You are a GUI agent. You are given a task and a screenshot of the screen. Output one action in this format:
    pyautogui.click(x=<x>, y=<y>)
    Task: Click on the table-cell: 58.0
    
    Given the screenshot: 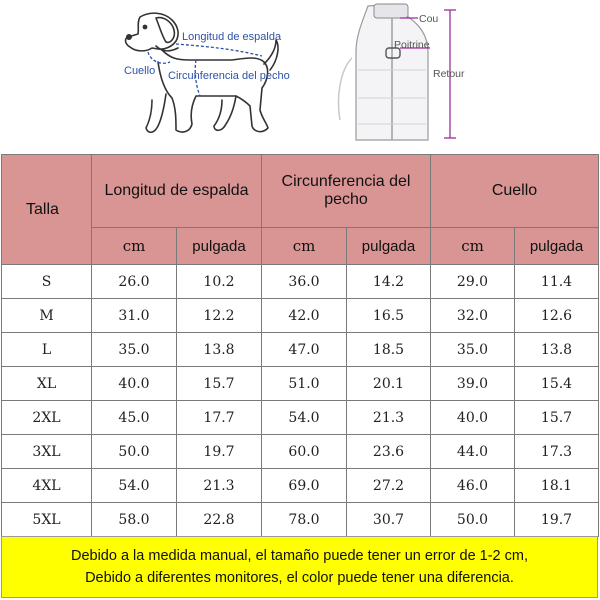 What is the action you would take?
    pyautogui.click(x=134, y=519)
    